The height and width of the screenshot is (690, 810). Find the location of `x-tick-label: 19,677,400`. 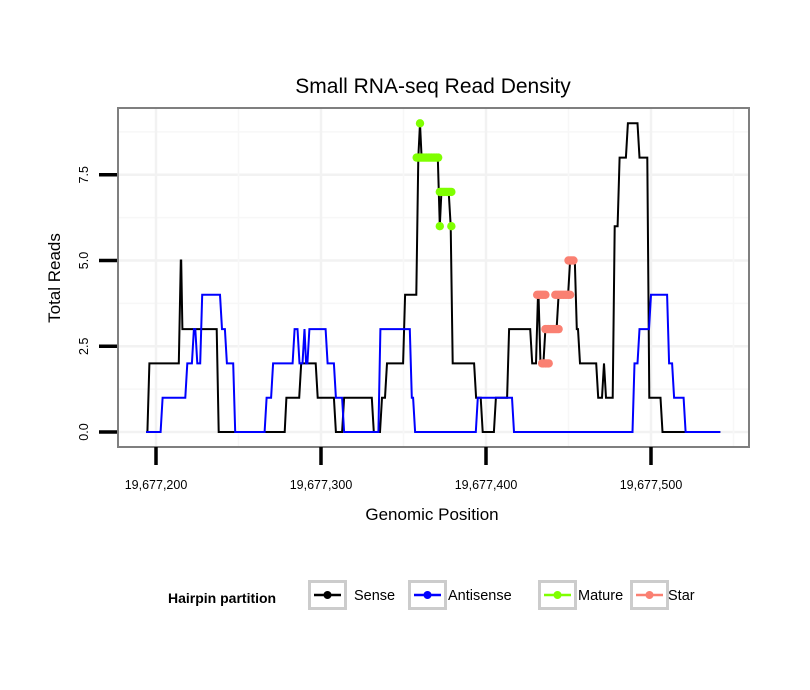

x-tick-label: 19,677,400 is located at coordinates (486, 485).